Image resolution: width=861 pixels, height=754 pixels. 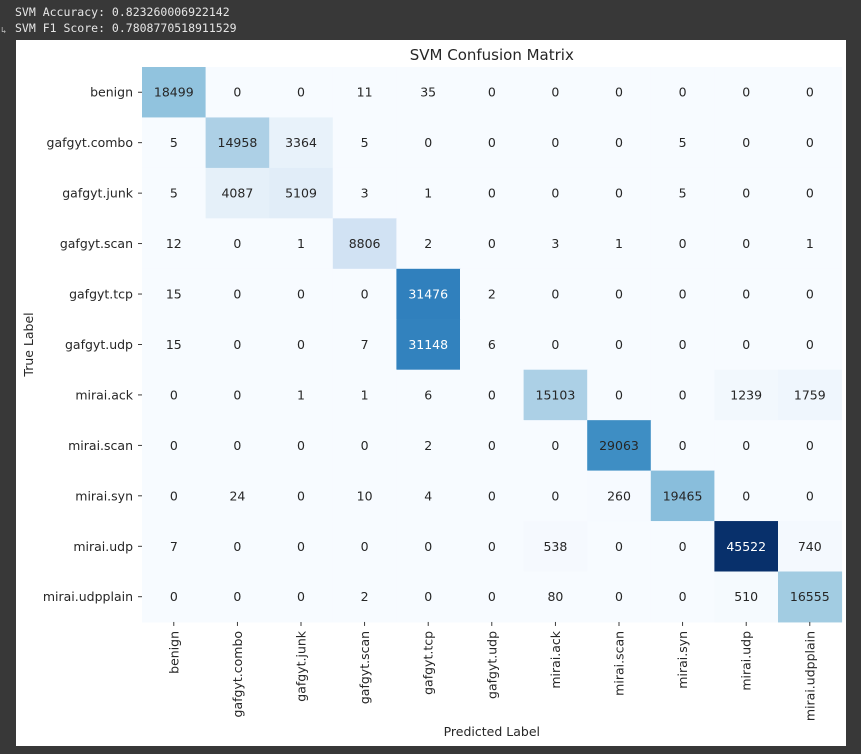 I want to click on collapse-arrow-icon: ↳, so click(x=4, y=31).